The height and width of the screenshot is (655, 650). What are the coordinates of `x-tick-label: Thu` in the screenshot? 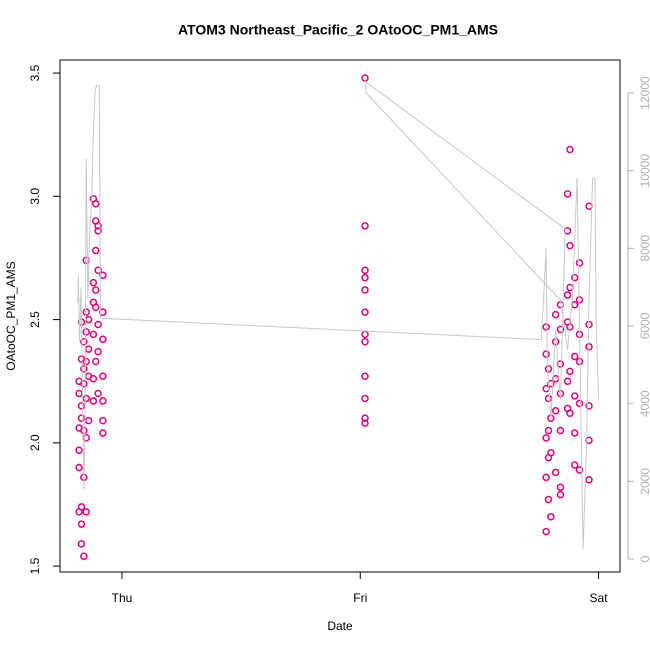 It's located at (122, 598).